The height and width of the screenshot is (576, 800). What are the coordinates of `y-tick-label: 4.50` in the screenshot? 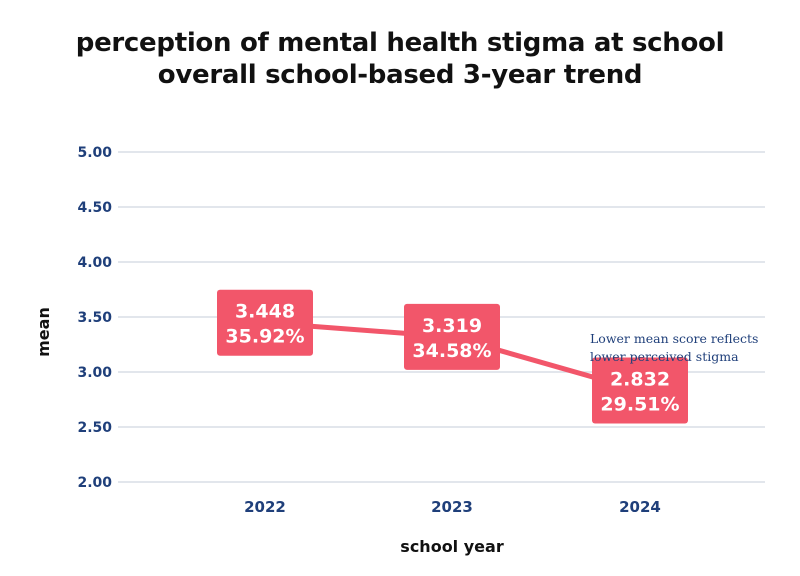 It's located at (94, 208).